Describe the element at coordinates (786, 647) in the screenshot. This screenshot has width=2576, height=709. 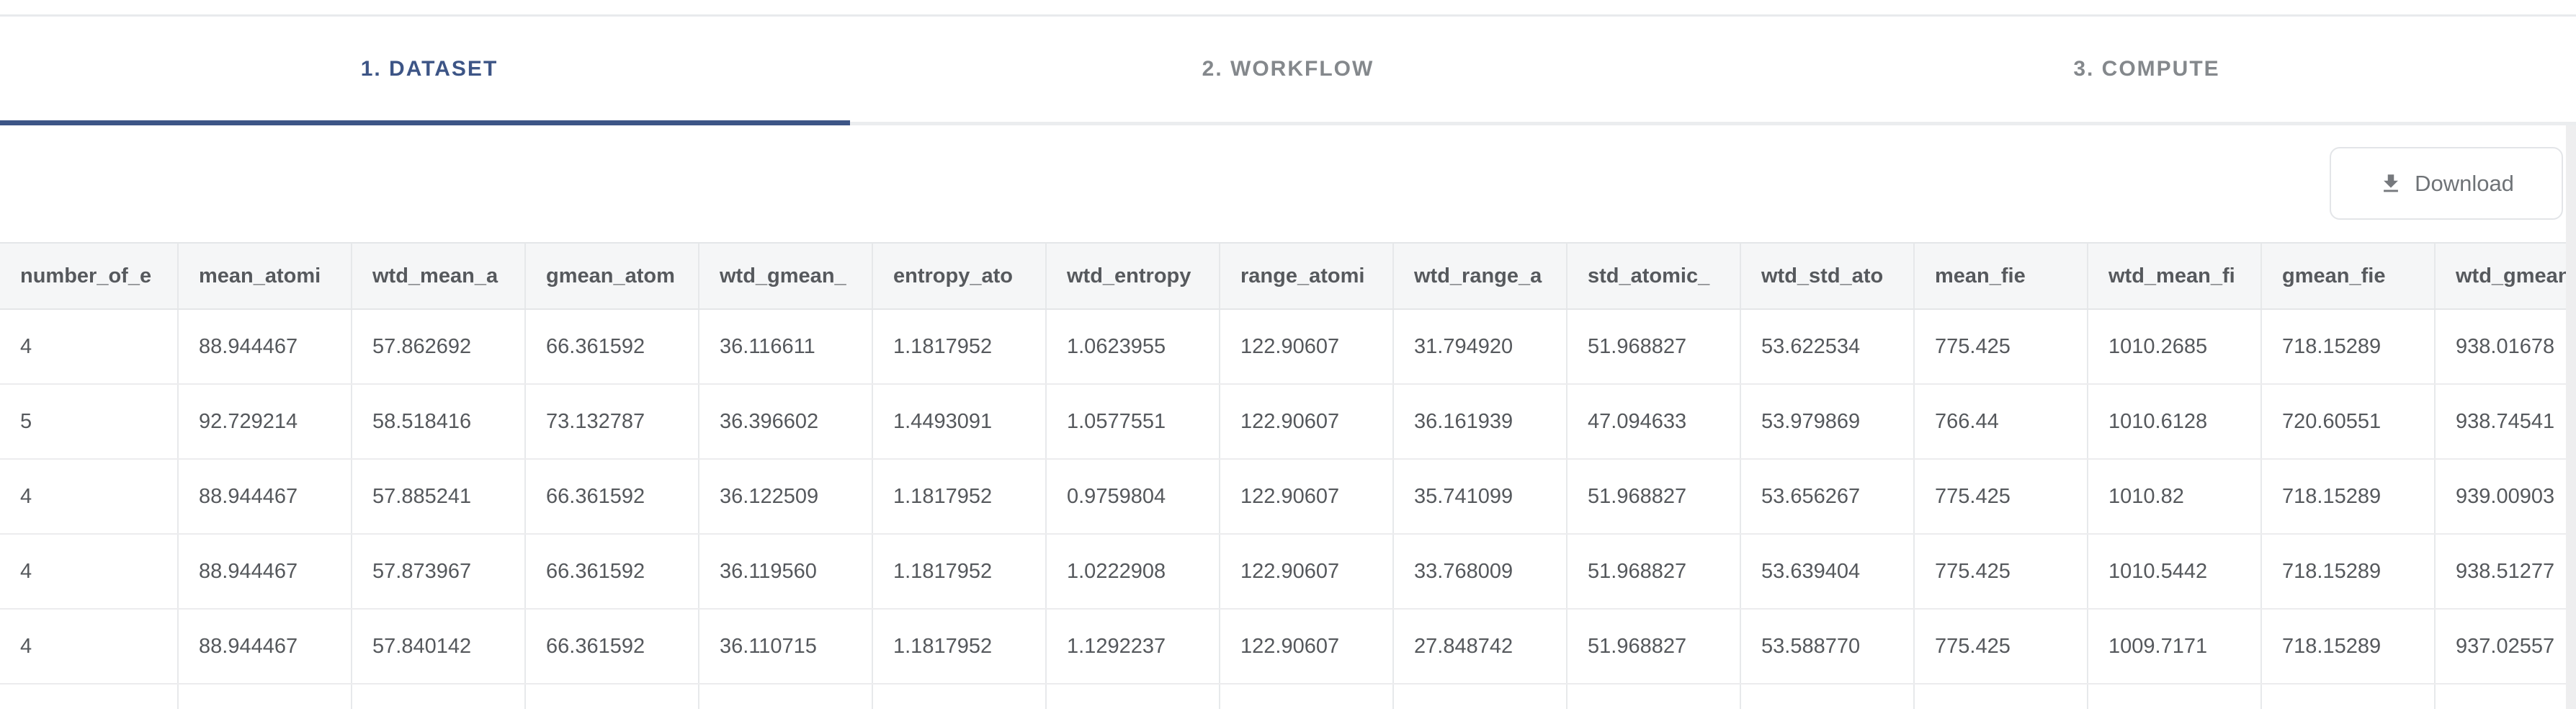
I see `table-cell: 36.110715` at that location.